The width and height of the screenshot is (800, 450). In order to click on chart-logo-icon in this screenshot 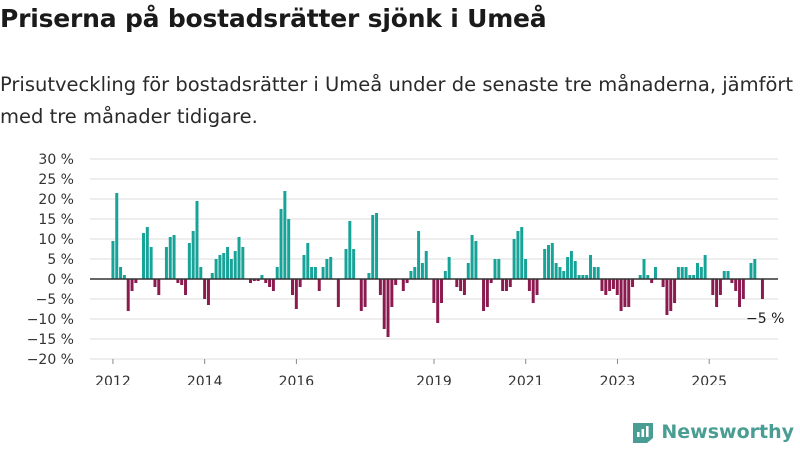, I will do `click(643, 433)`.